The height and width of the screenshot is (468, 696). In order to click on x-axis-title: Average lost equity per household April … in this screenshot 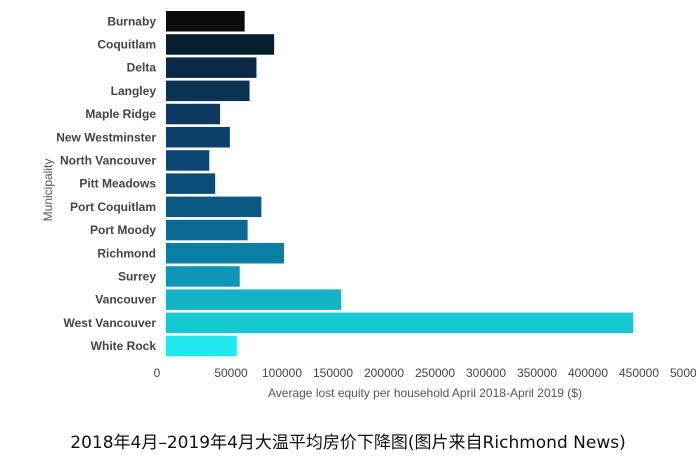, I will do `click(425, 393)`.